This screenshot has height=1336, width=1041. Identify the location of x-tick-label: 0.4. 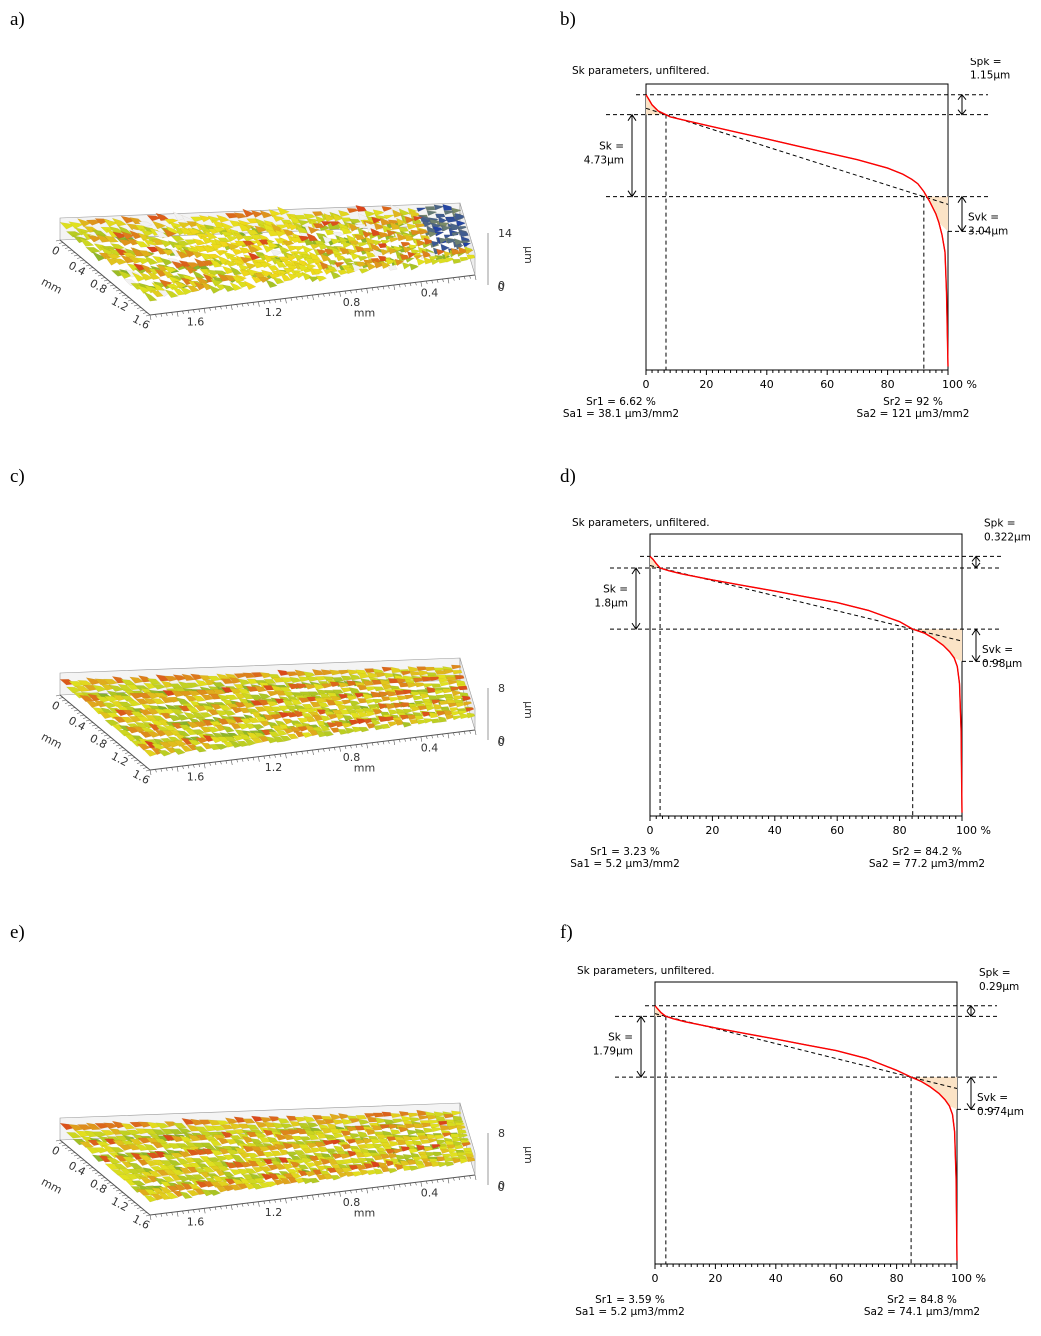
(430, 748).